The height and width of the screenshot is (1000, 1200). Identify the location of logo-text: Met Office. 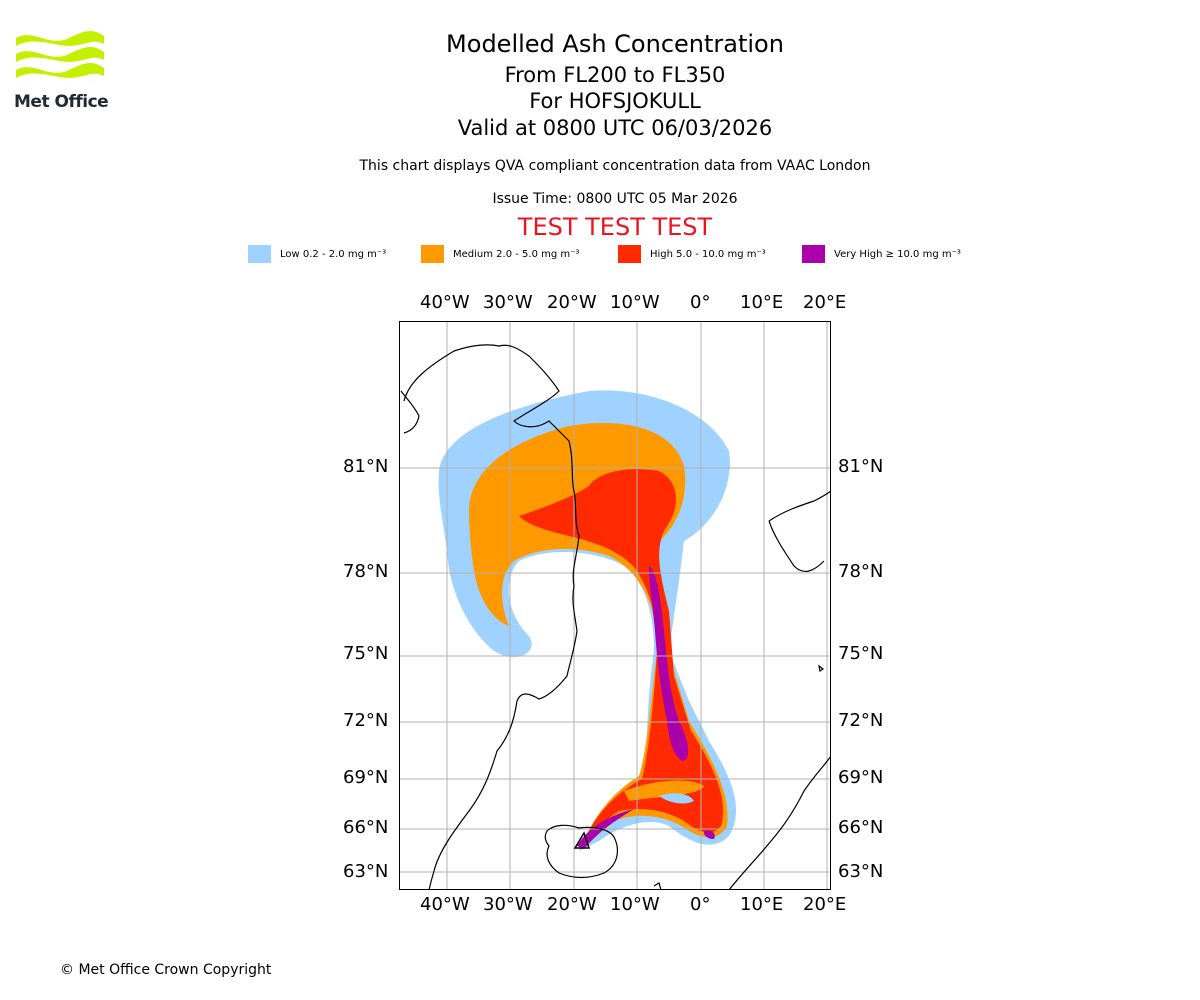
(61, 102).